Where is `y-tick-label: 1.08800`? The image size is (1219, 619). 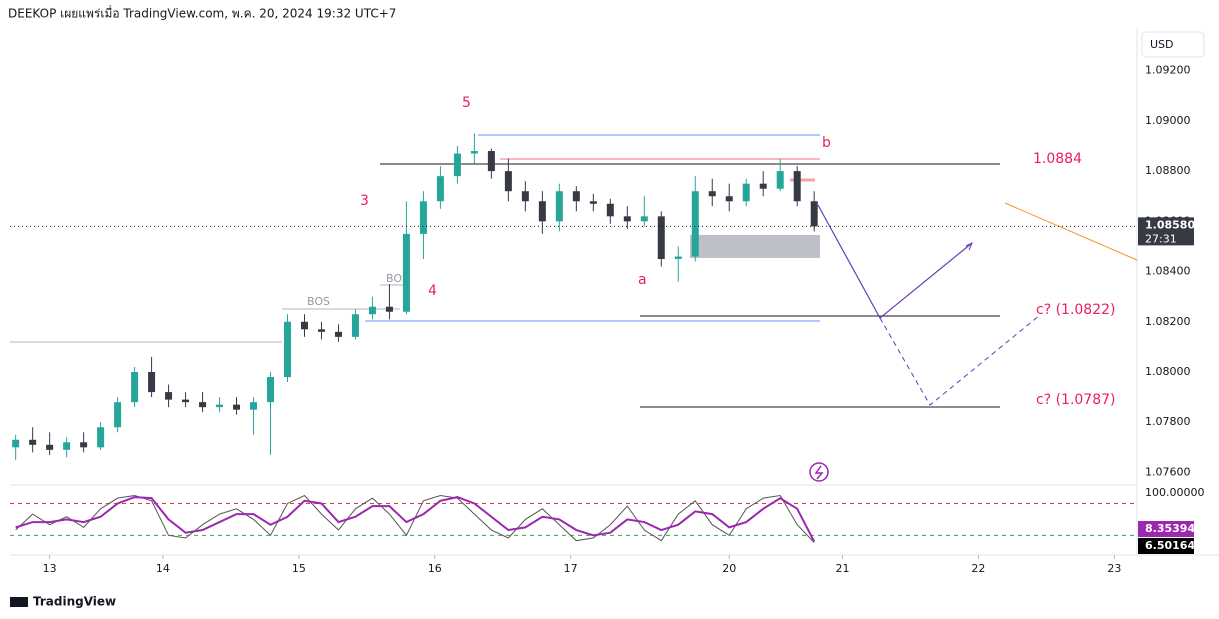 y-tick-label: 1.08800 is located at coordinates (1168, 170).